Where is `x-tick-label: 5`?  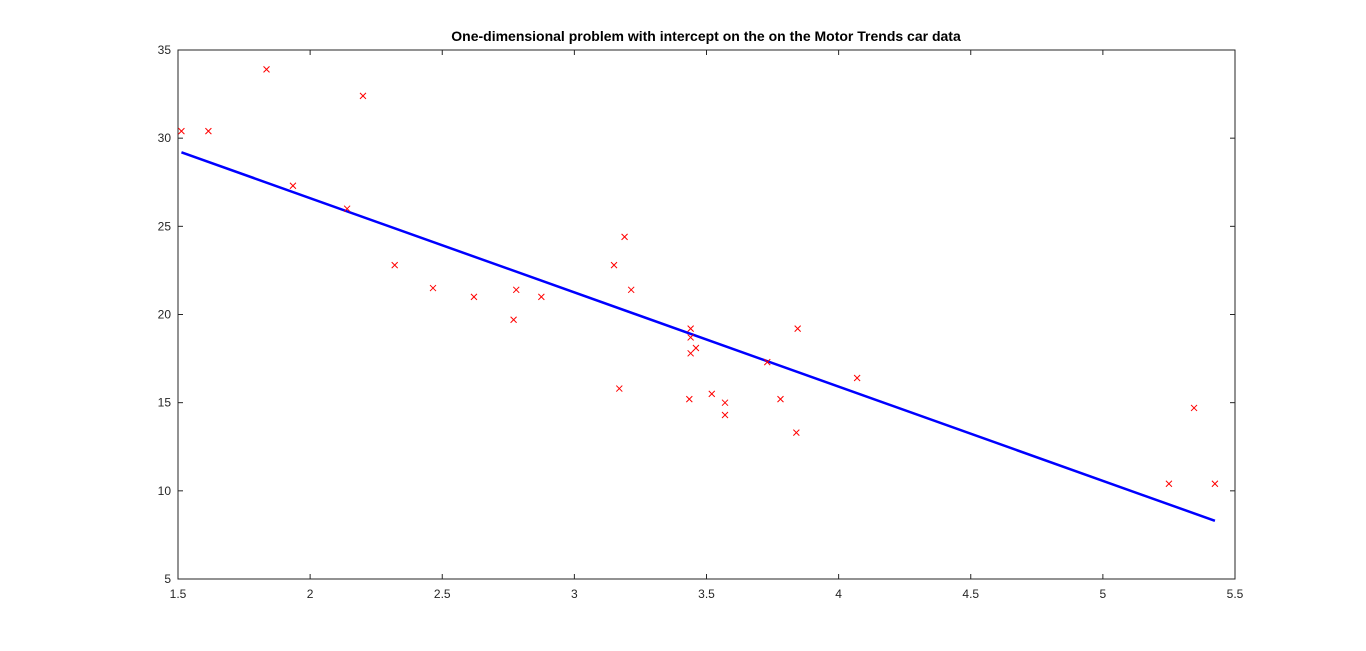
x-tick-label: 5 is located at coordinates (1103, 594).